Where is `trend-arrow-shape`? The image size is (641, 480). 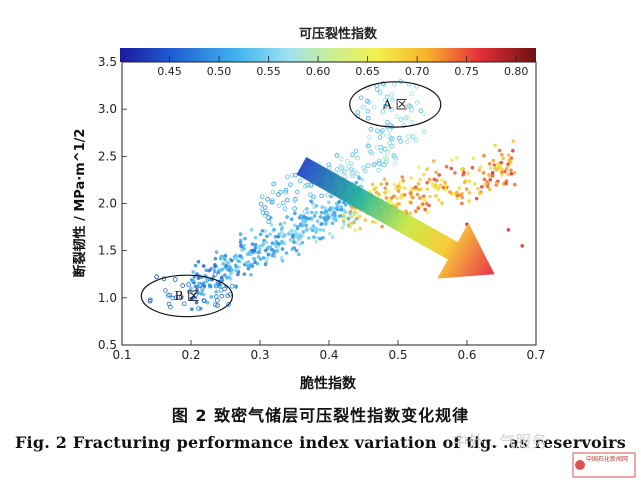
trend-arrow-shape is located at coordinates (395, 218).